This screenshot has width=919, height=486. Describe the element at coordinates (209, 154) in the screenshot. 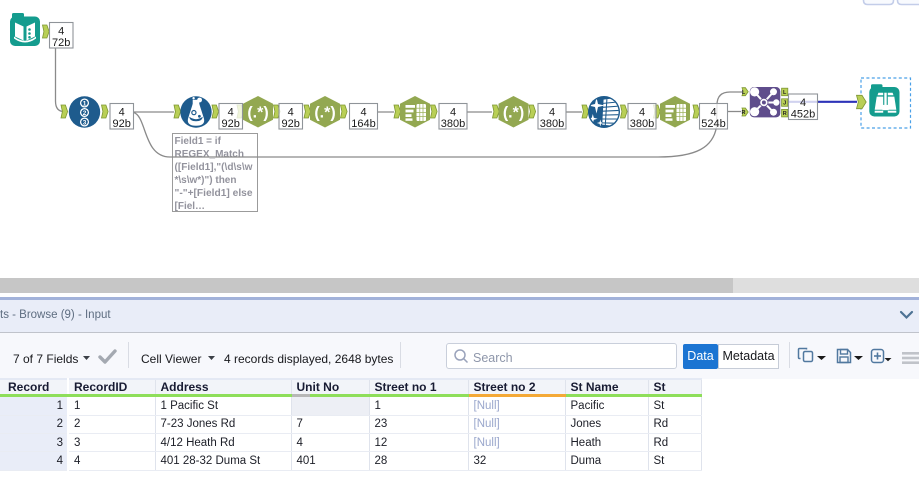

I see `svg-text: REGEX_Match` at that location.